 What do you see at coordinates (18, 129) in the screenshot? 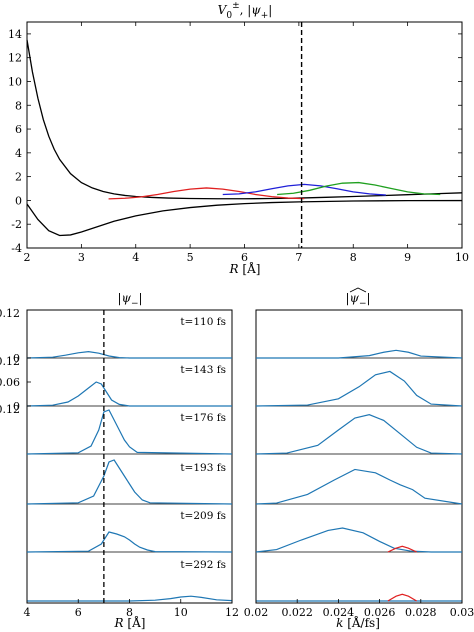
I see `top-y-tick-label: 6` at bounding box center [18, 129].